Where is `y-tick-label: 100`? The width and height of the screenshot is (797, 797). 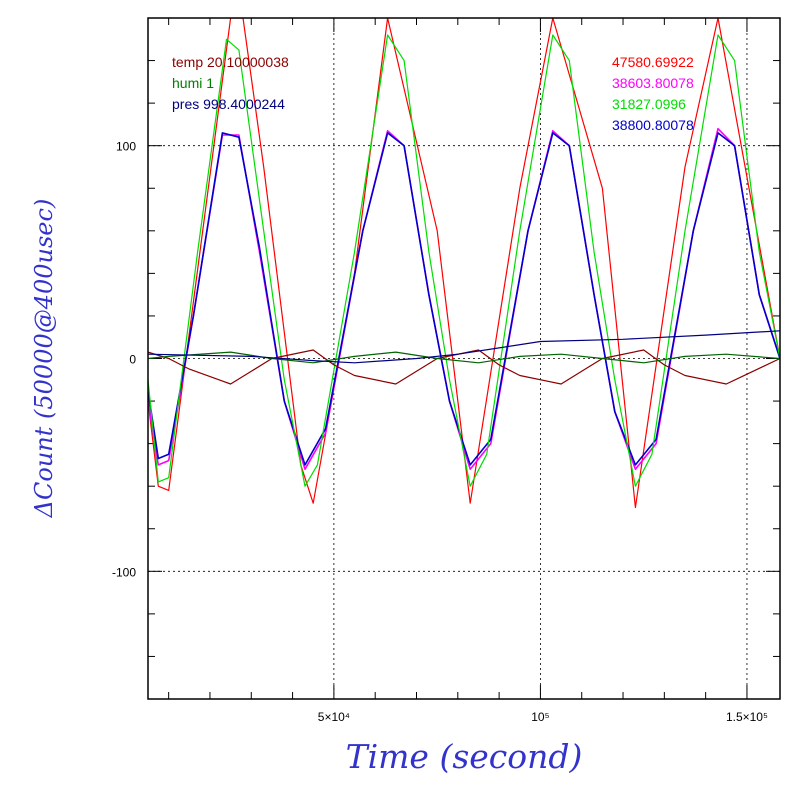
y-tick-label: 100 is located at coordinates (126, 147).